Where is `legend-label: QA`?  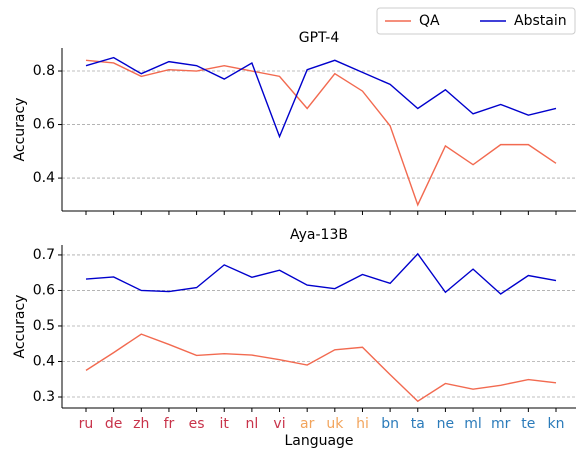 legend-label: QA is located at coordinates (429, 21).